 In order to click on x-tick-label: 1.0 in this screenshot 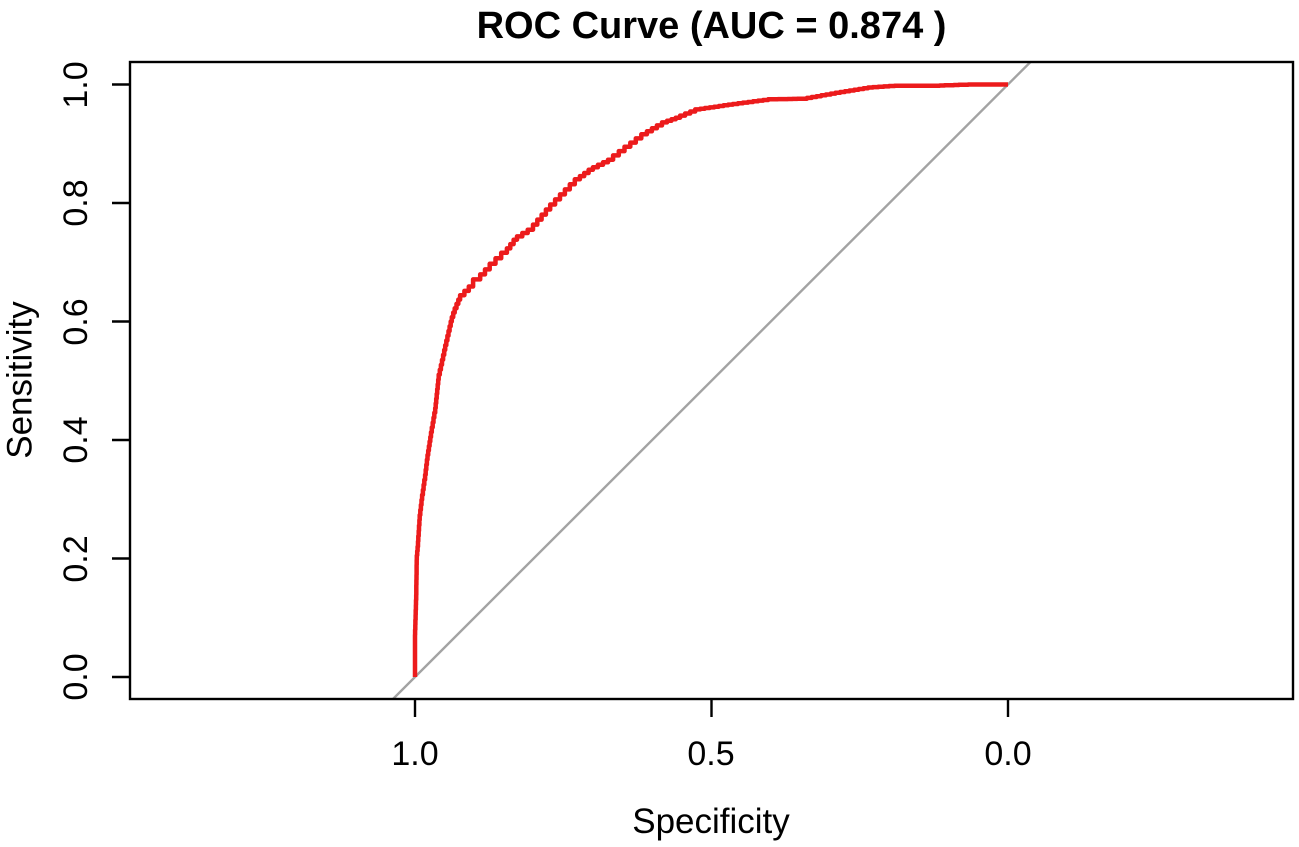, I will do `click(415, 754)`.